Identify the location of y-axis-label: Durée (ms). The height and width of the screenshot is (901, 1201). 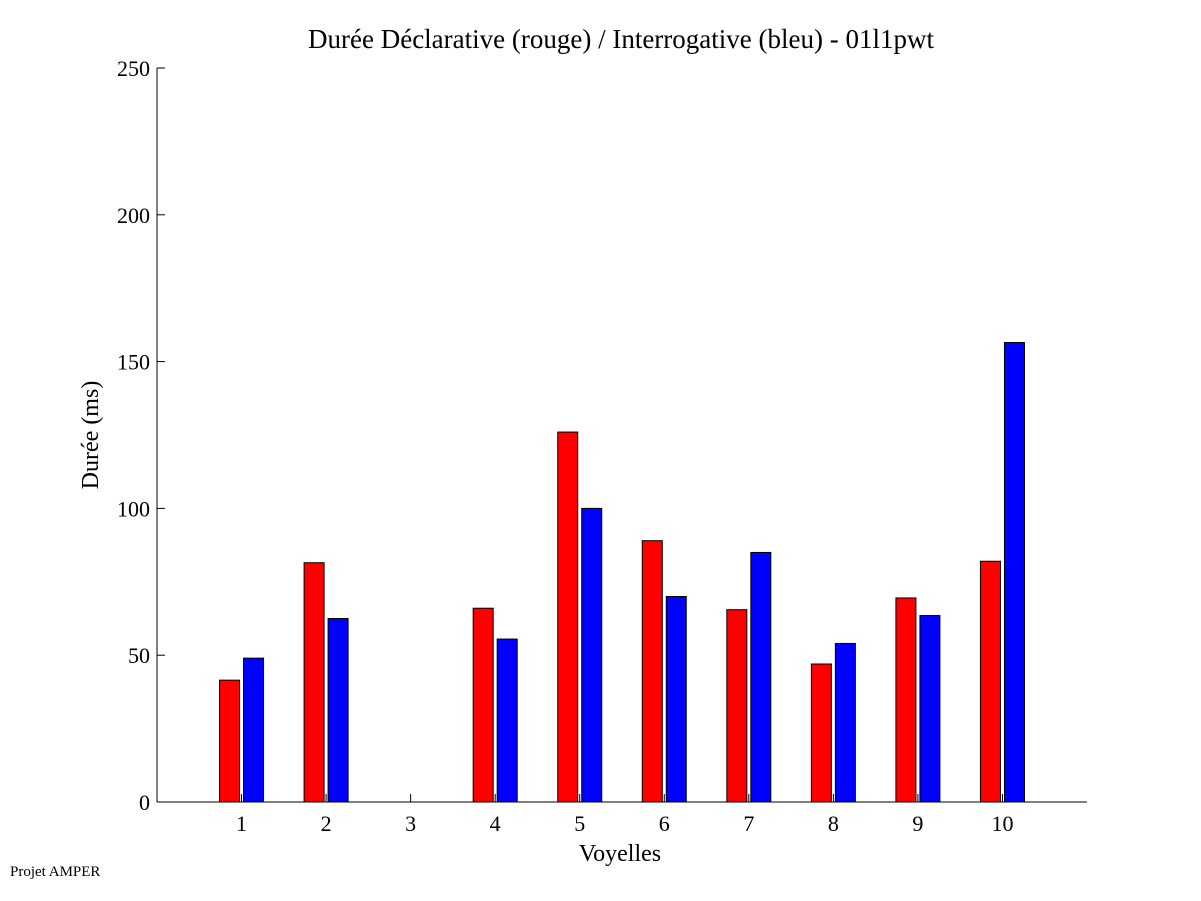
(91, 435).